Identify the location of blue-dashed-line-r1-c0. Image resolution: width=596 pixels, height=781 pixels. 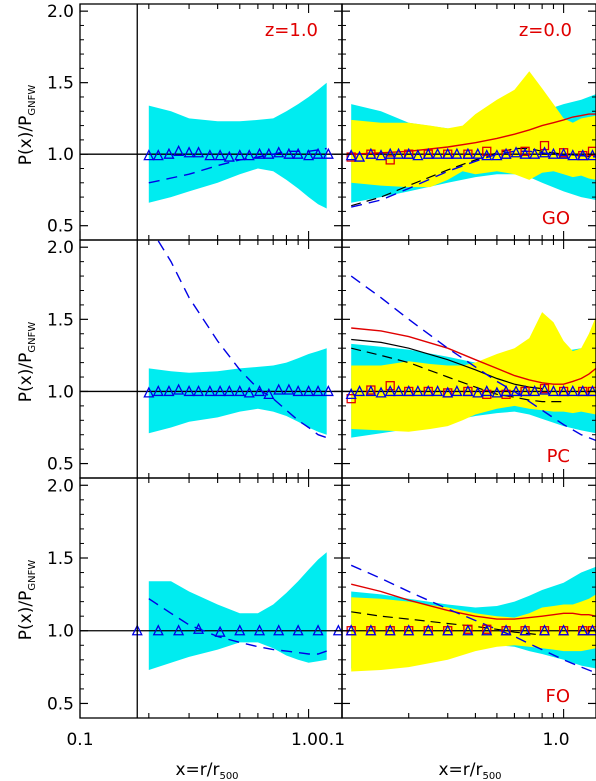
(241, 339).